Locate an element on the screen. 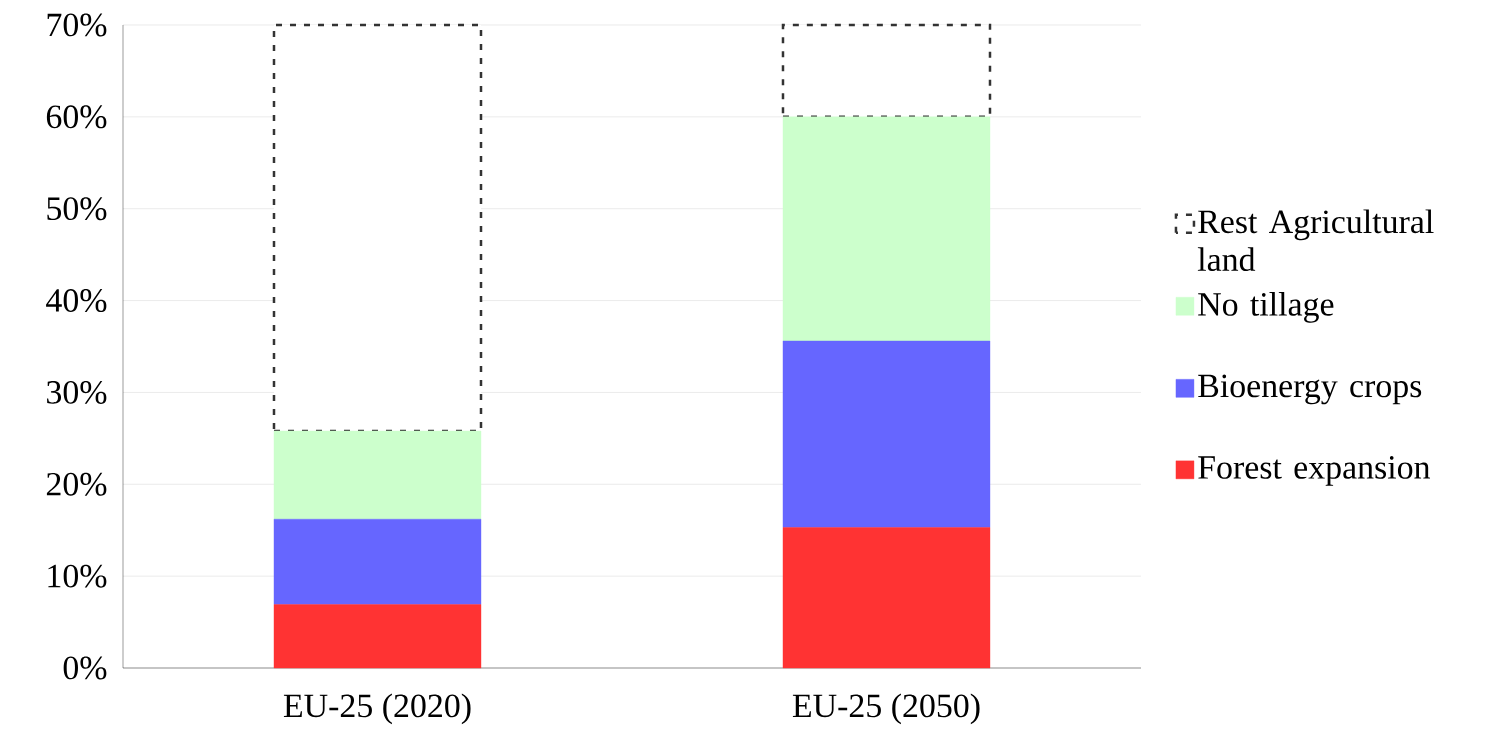 Image resolution: width=1512 pixels, height=753 pixels. y-tick-label: 20% is located at coordinates (76, 484).